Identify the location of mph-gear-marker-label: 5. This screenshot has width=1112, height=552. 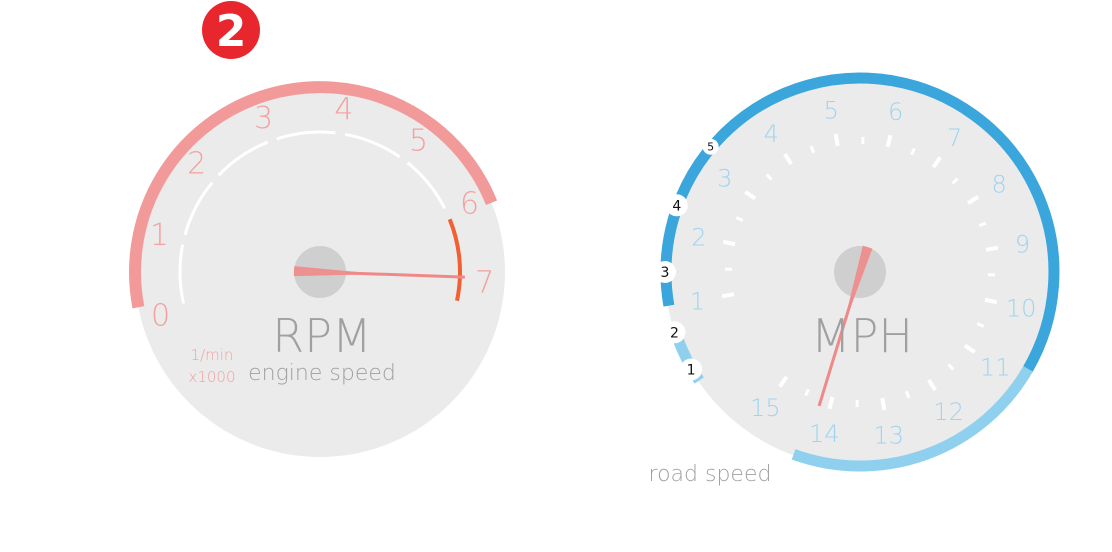
(710, 147).